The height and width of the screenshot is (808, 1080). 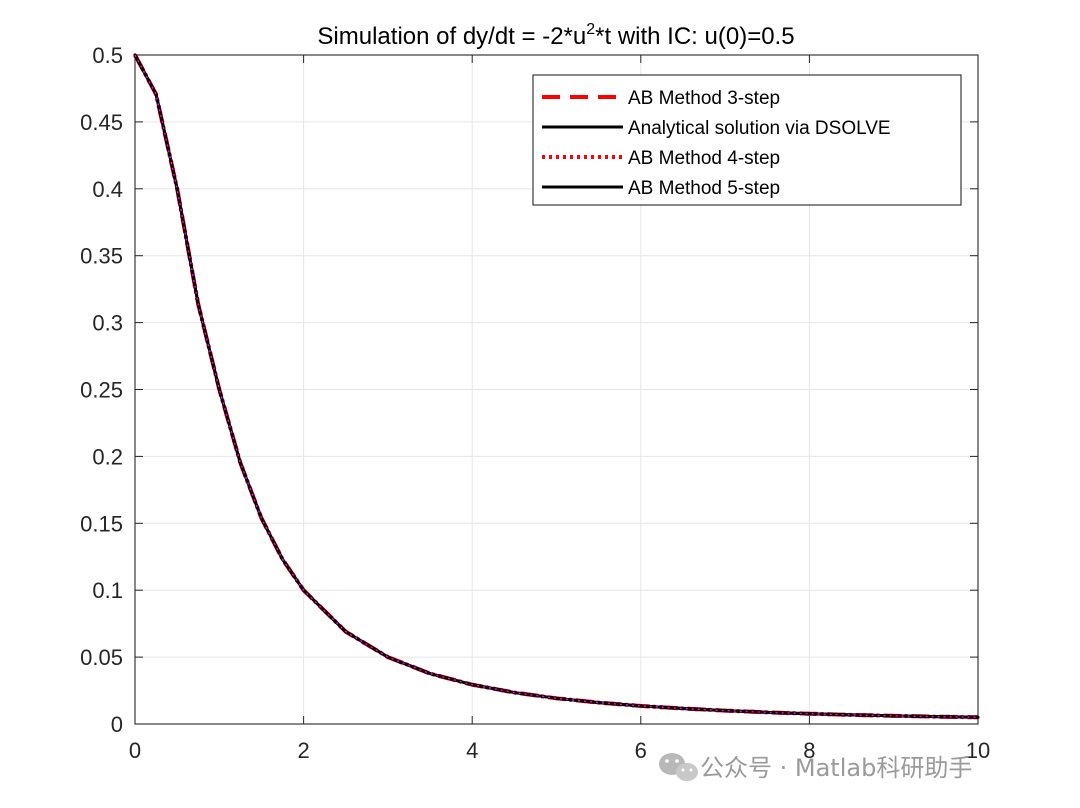 What do you see at coordinates (472, 750) in the screenshot?
I see `x-tick-label: 4` at bounding box center [472, 750].